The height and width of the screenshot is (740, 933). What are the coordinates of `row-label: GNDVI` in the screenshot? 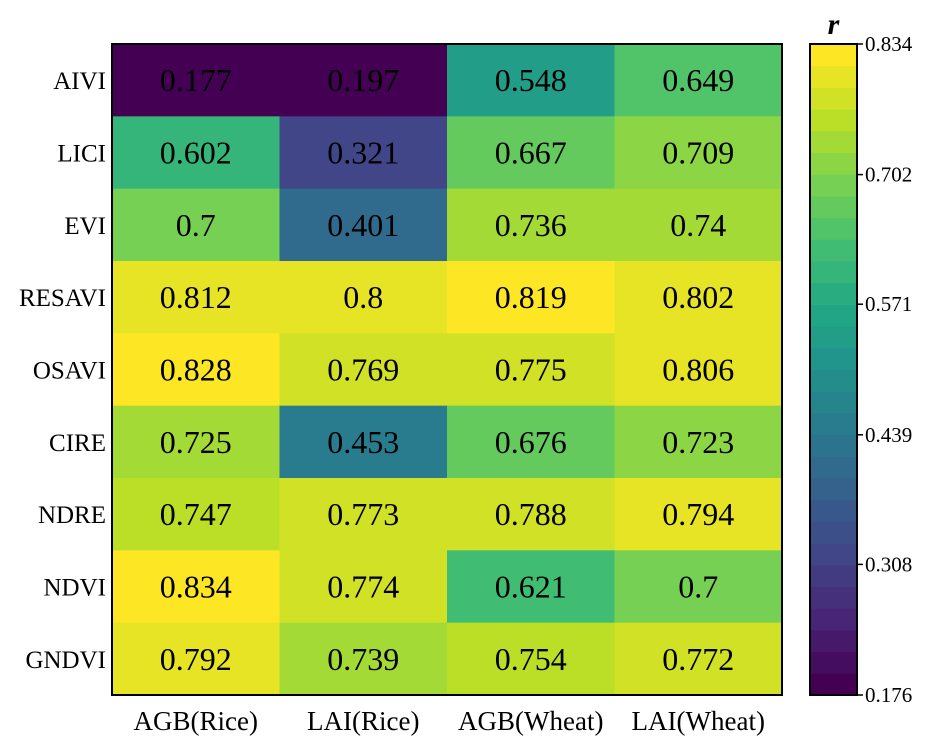 It's located at (65, 660).